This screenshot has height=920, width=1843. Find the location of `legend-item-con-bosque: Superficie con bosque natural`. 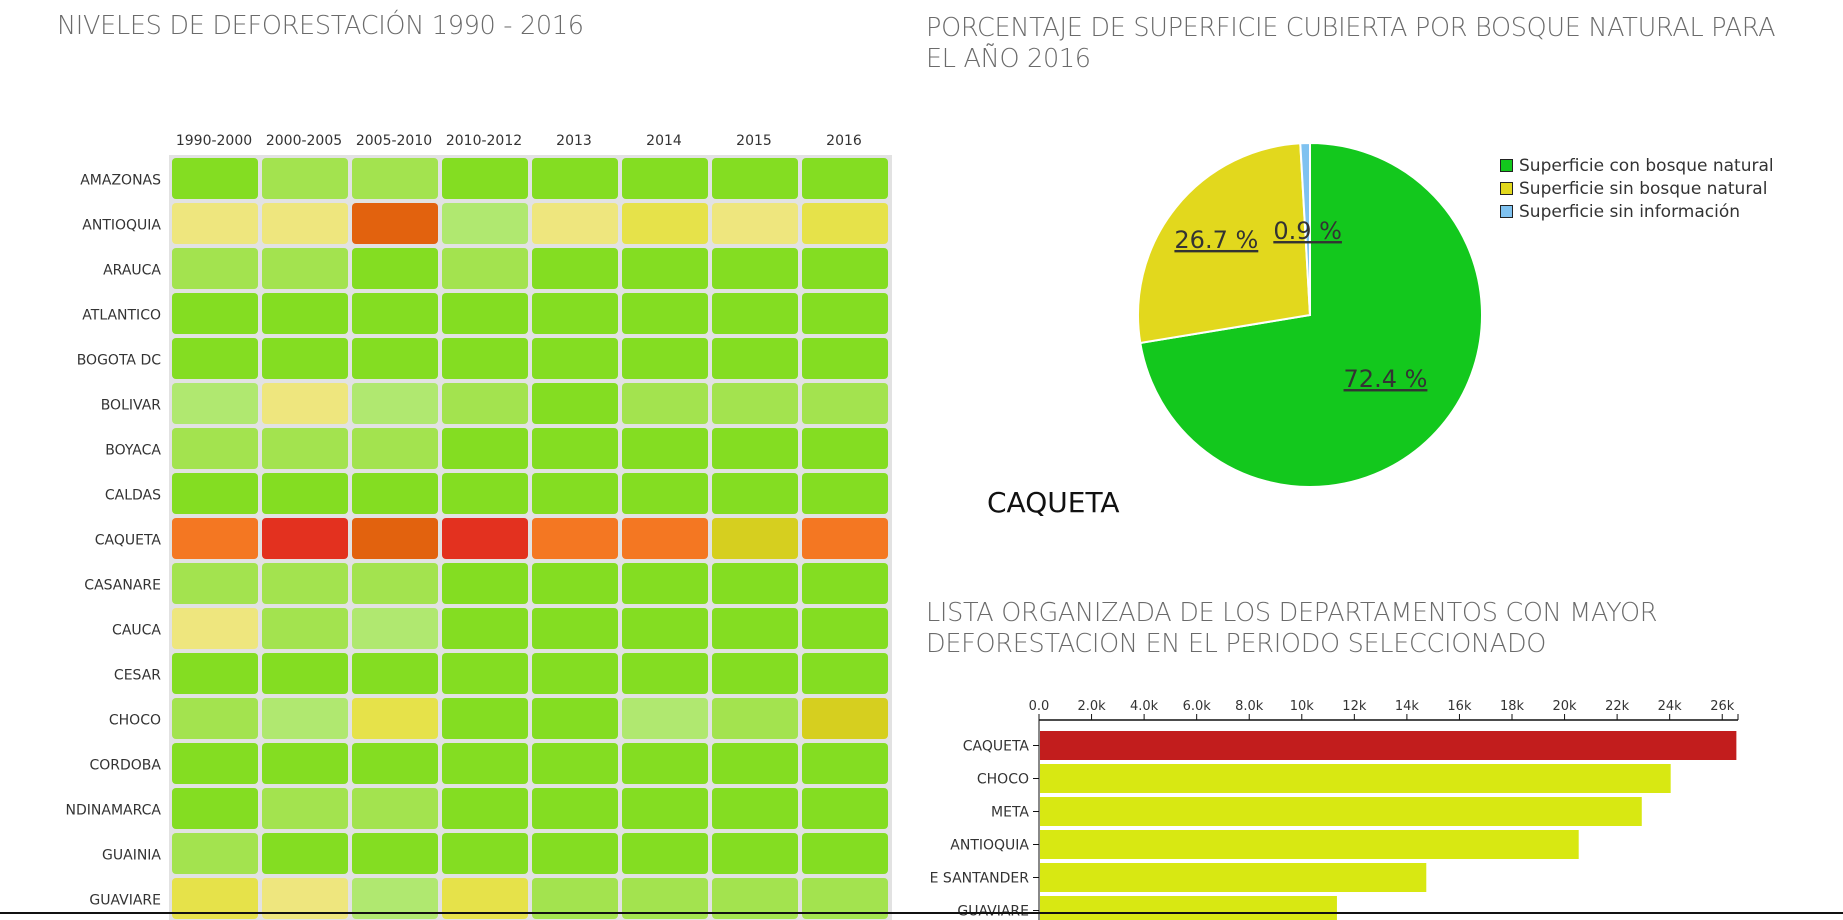

legend-item-con-bosque: Superficie con bosque natural is located at coordinates (1637, 165).